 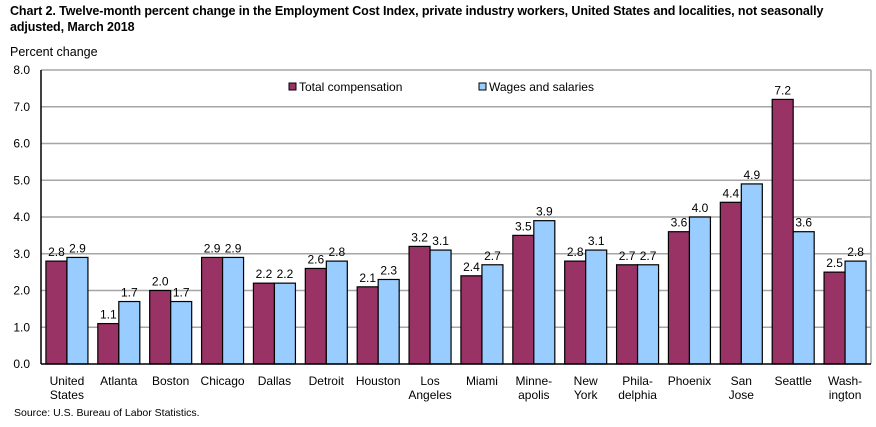 What do you see at coordinates (419, 237) in the screenshot?
I see `data-label: 3.2` at bounding box center [419, 237].